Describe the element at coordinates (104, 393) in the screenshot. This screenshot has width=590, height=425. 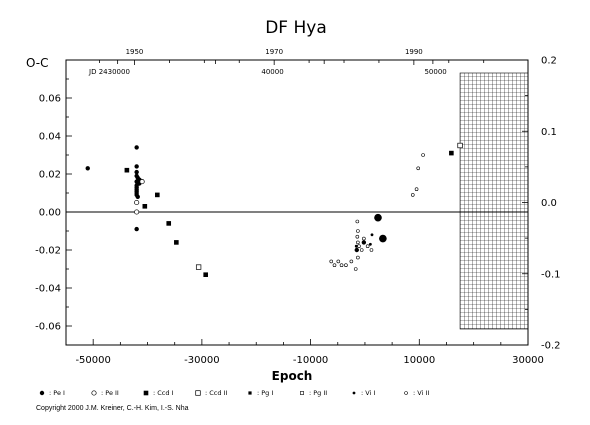
I see `legend-item: : Pe II` at that location.